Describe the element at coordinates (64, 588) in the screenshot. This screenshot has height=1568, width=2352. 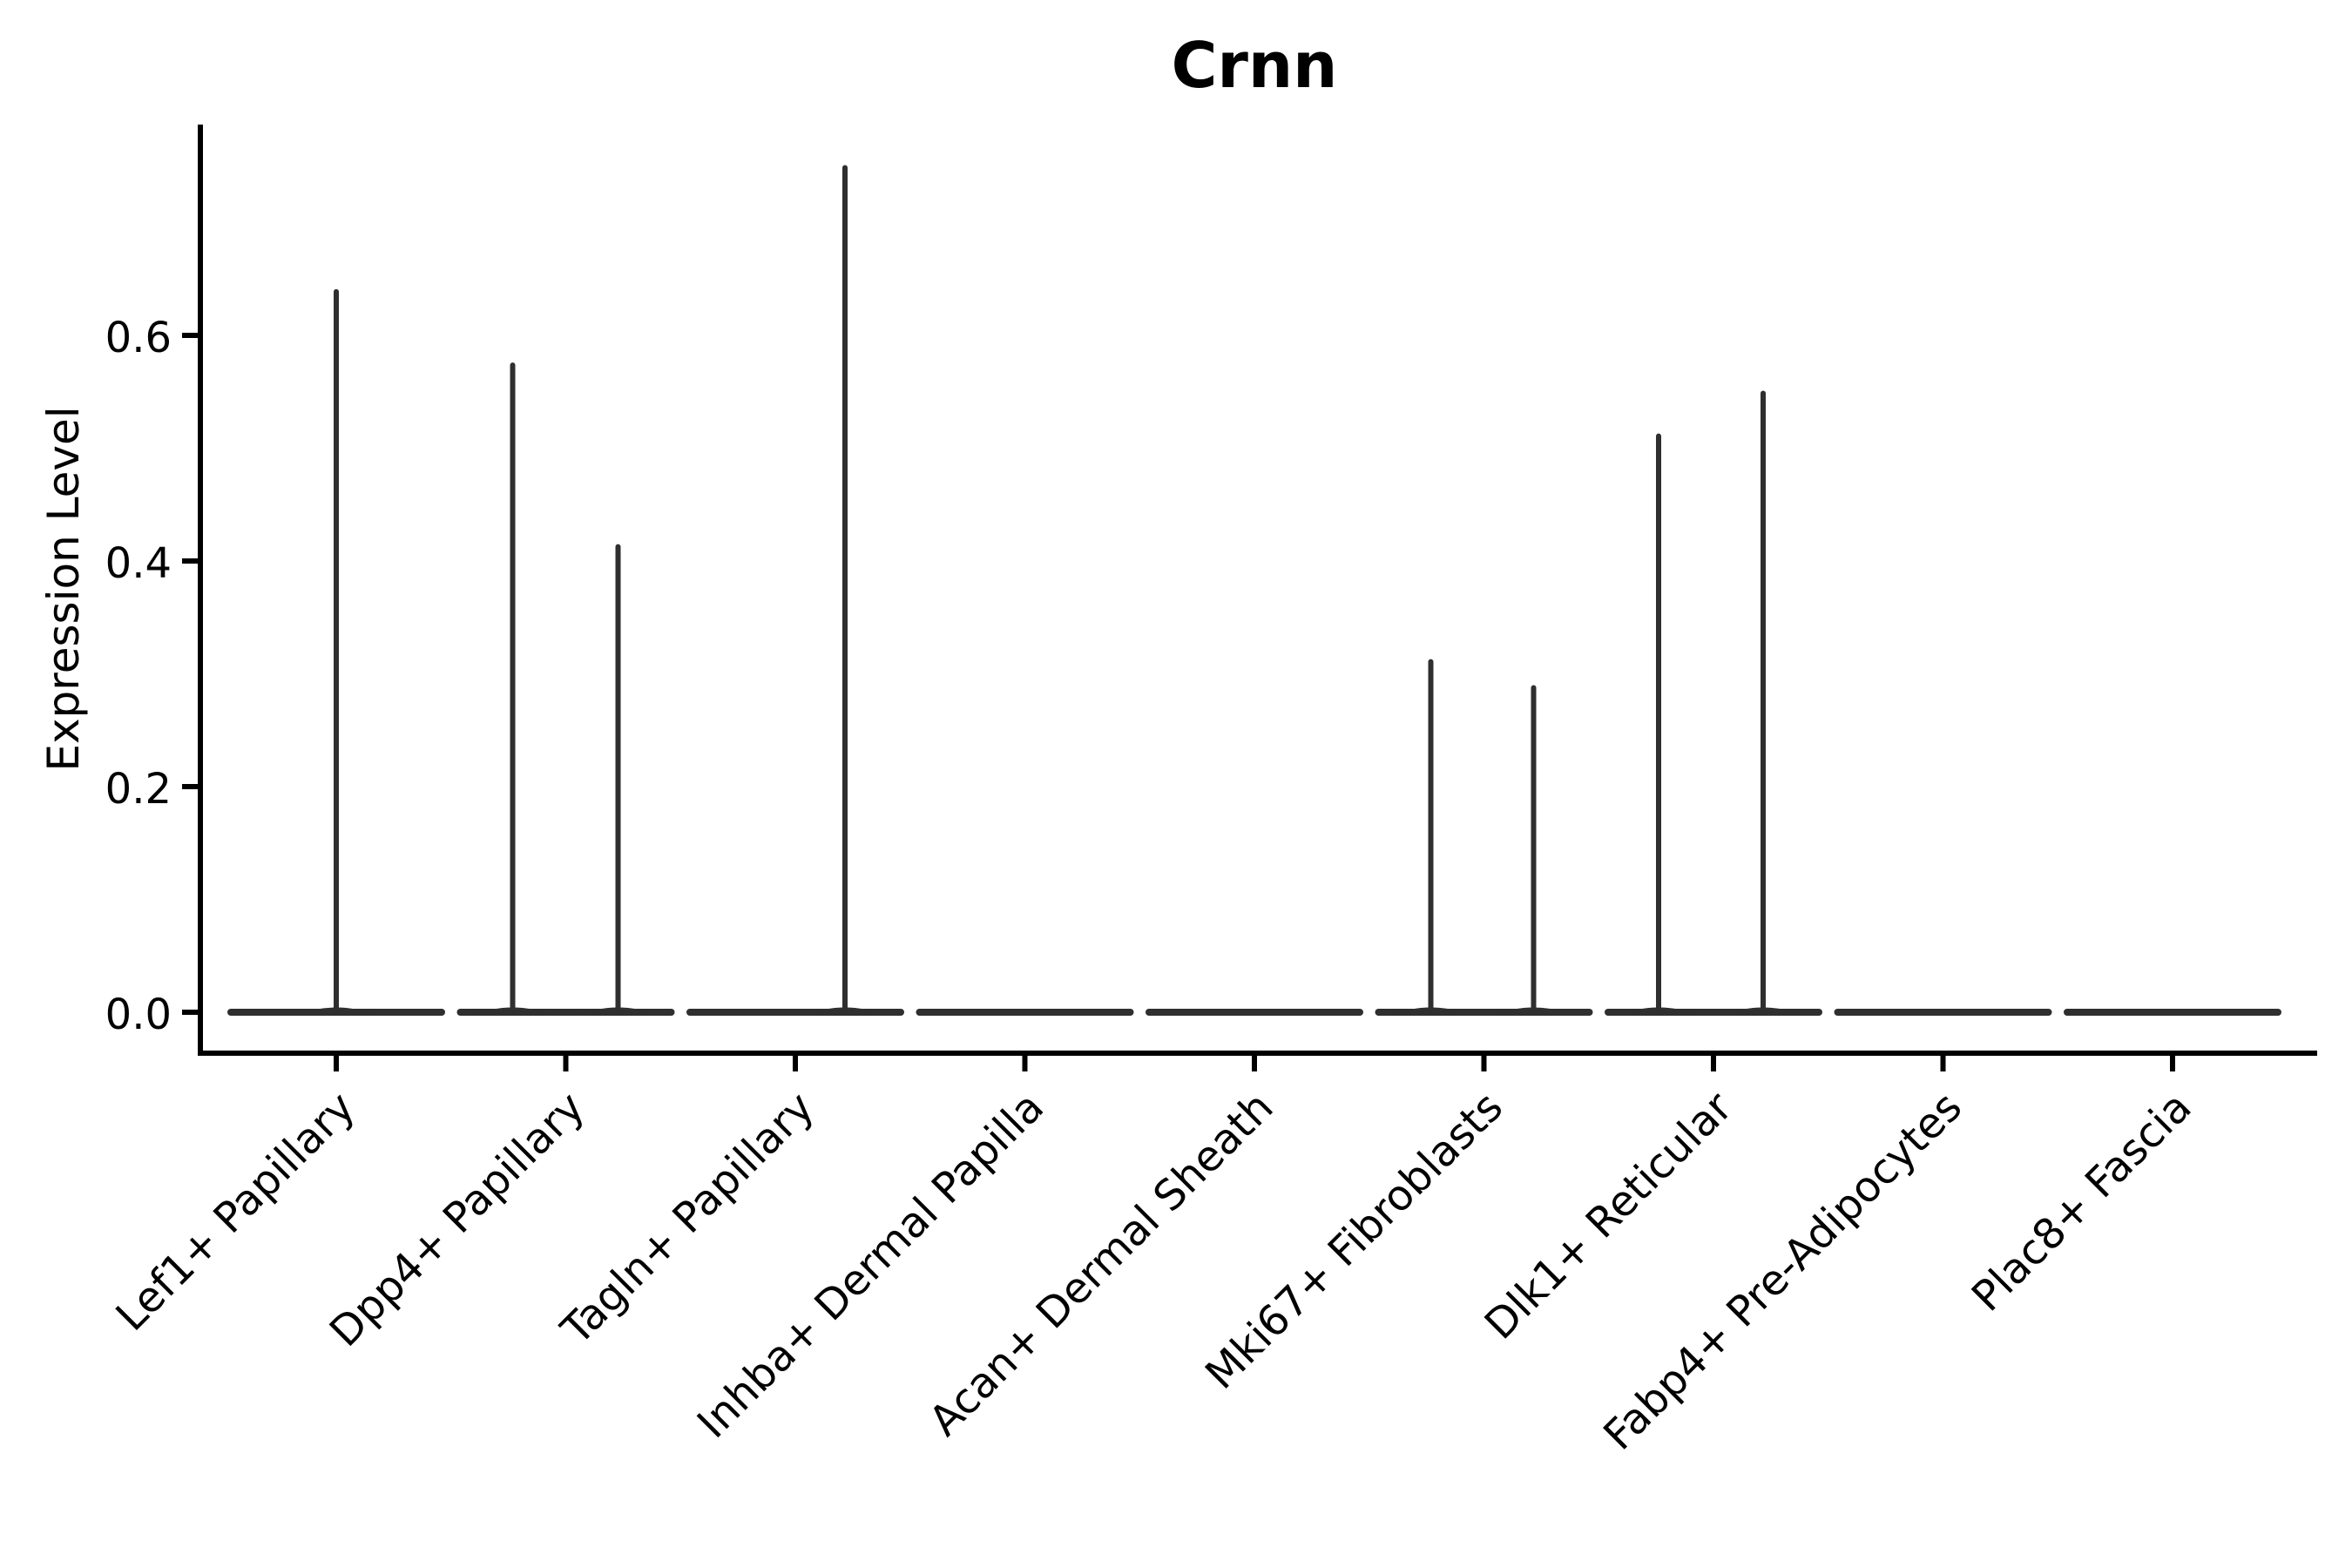
I see `y-axis-label: Expression Level` at that location.